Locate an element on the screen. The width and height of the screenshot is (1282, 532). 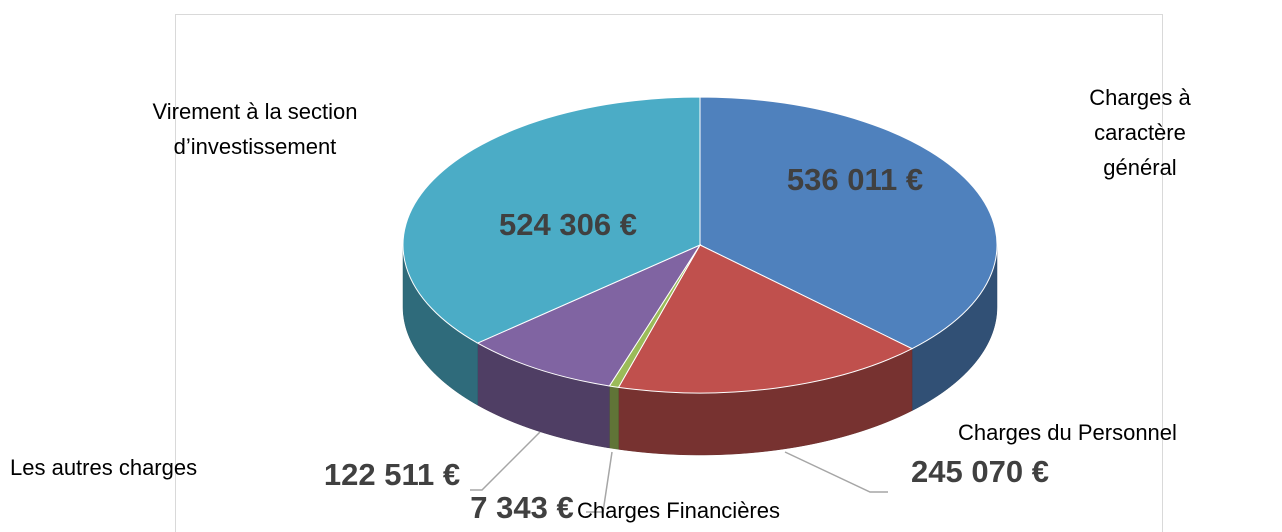
value-label: 536 011 € is located at coordinates (855, 179).